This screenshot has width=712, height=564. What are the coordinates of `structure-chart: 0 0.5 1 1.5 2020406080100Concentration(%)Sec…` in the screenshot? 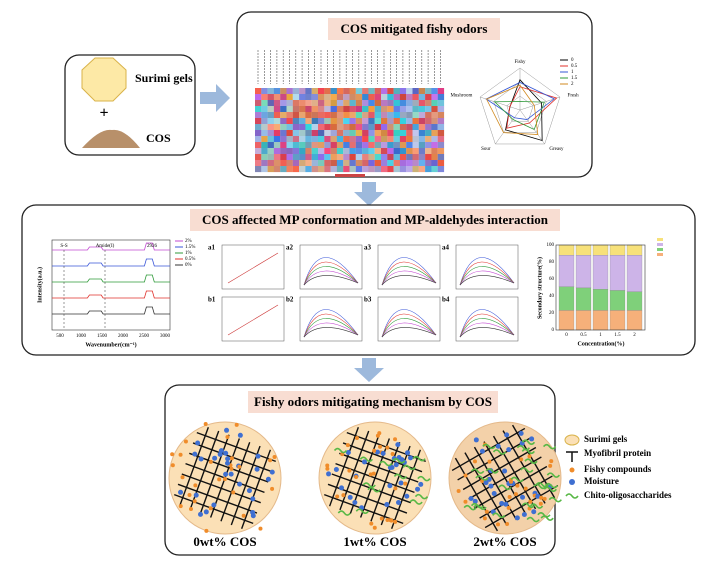 It's located at (599, 292).